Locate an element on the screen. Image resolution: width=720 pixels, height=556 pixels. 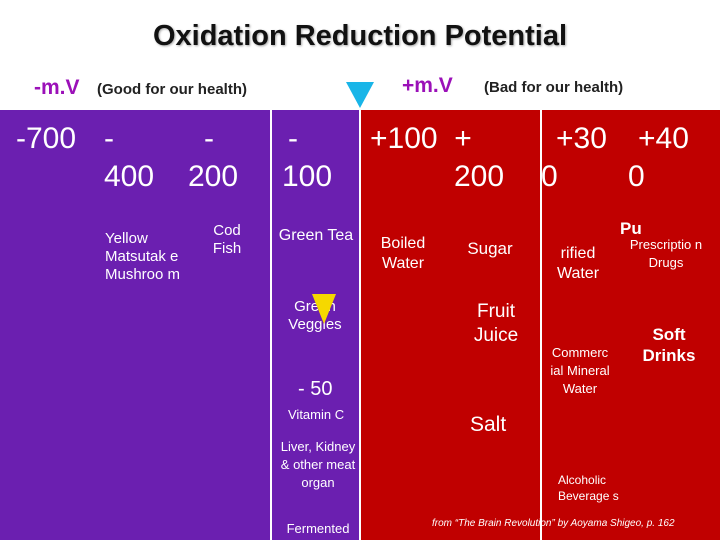
item-green-tea: Green Tea is located at coordinates (316, 235).